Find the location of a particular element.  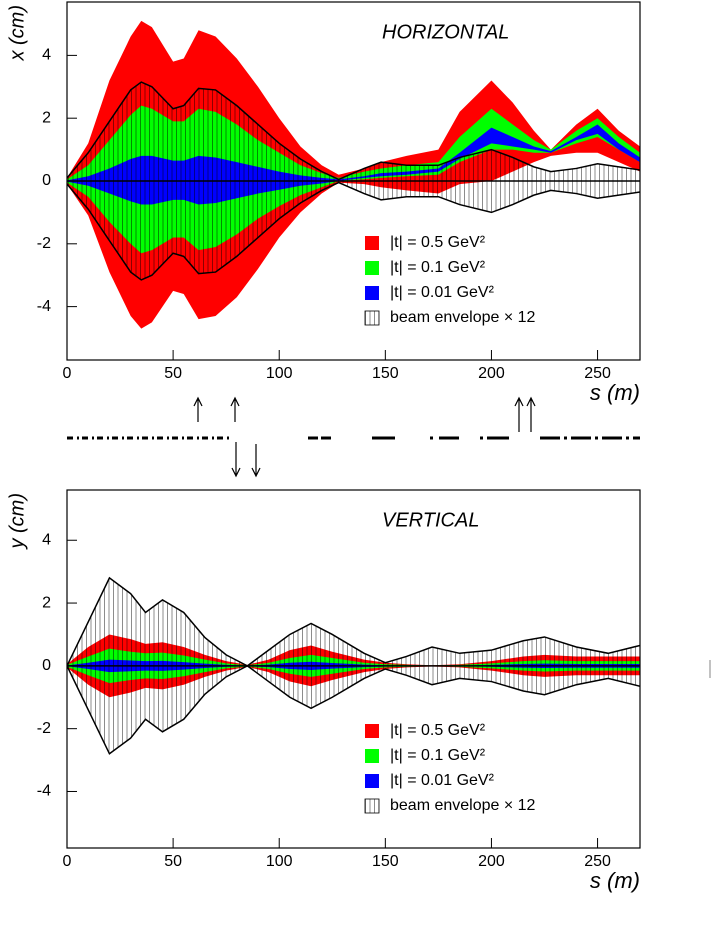

plot-area is located at coordinates (353, 665).